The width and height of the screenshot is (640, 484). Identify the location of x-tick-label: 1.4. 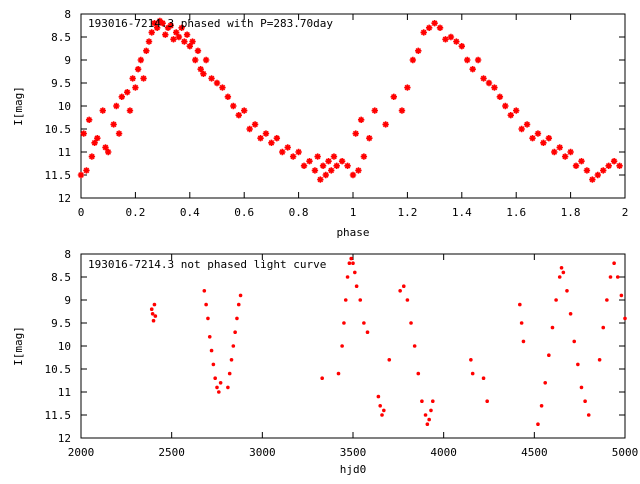
(462, 212).